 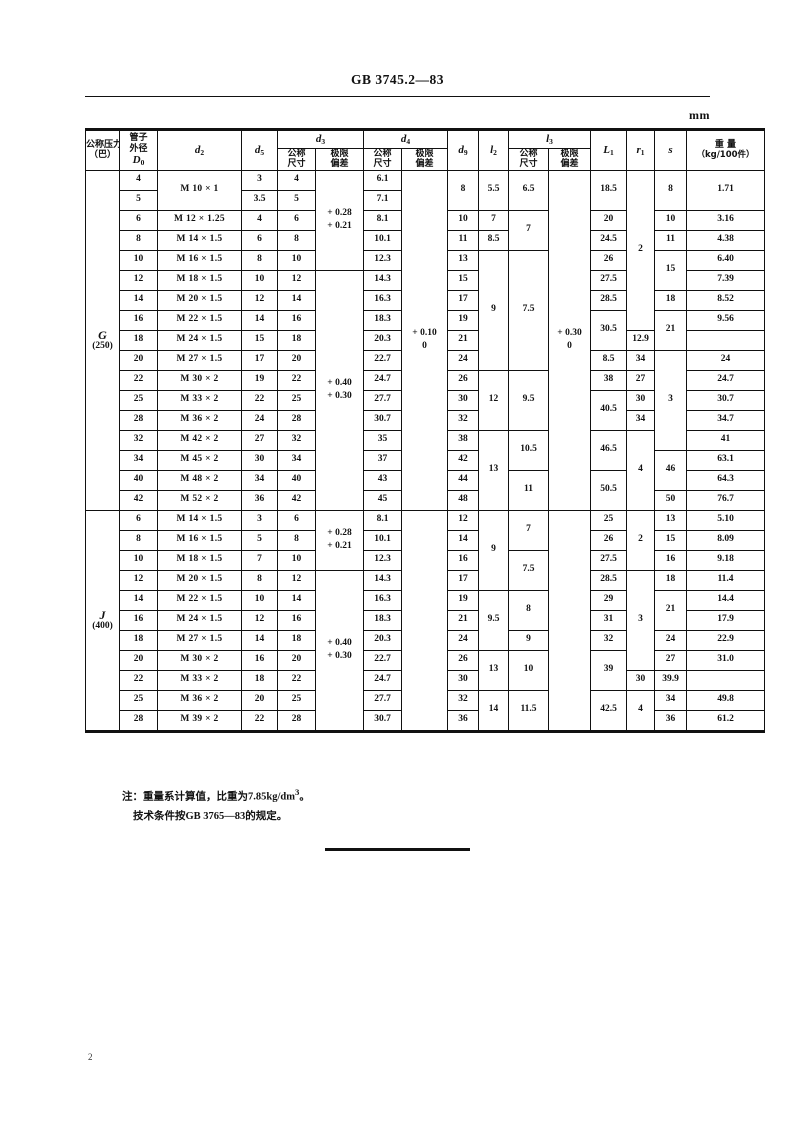 I want to click on header-divider, so click(x=397, y=96).